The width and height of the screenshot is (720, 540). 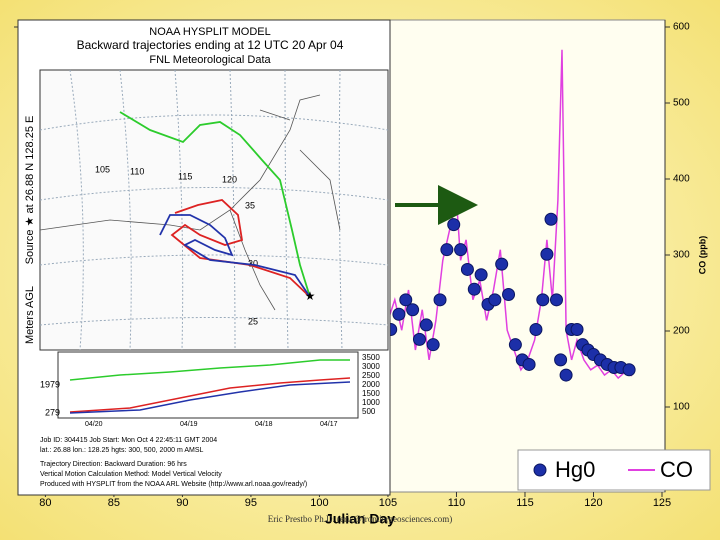 What do you see at coordinates (681, 103) in the screenshot?
I see `y2-tick-label: 500` at bounding box center [681, 103].